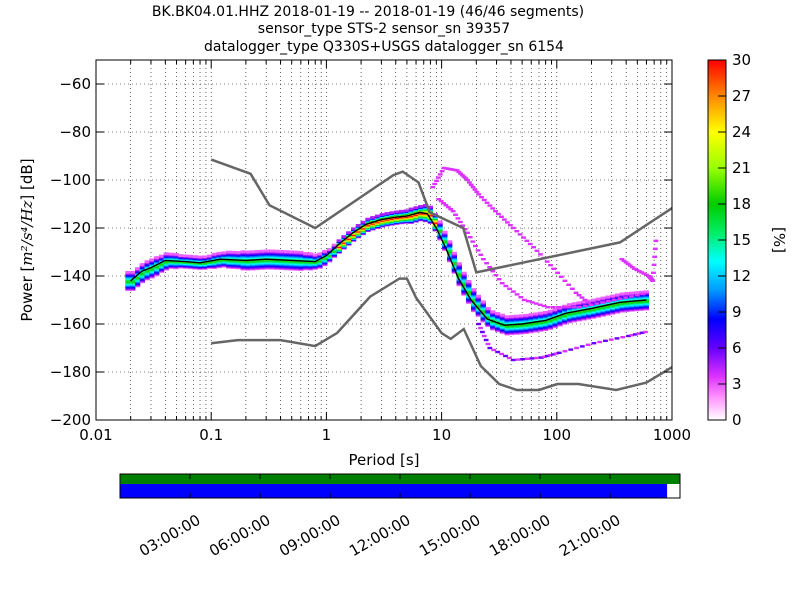 This screenshot has width=800, height=600. I want to click on y-tick-label: −100, so click(70, 180).